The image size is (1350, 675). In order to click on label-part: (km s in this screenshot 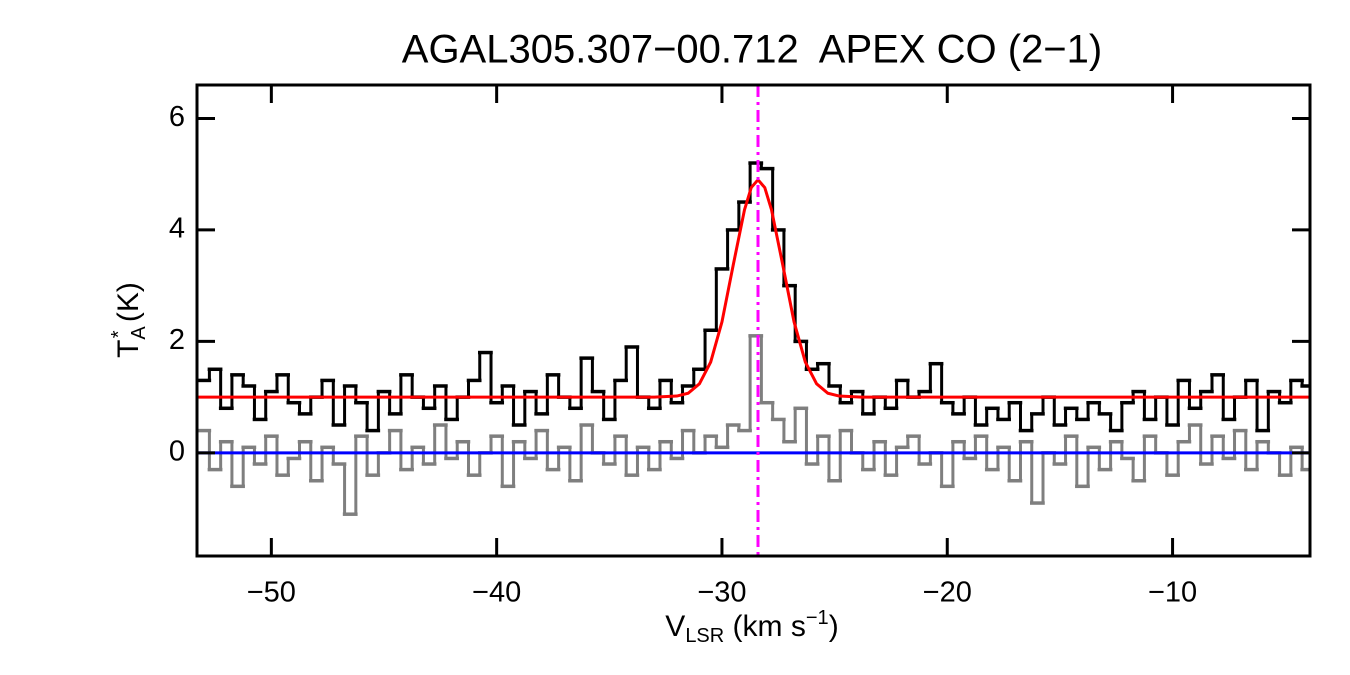, I will do `click(765, 626)`.